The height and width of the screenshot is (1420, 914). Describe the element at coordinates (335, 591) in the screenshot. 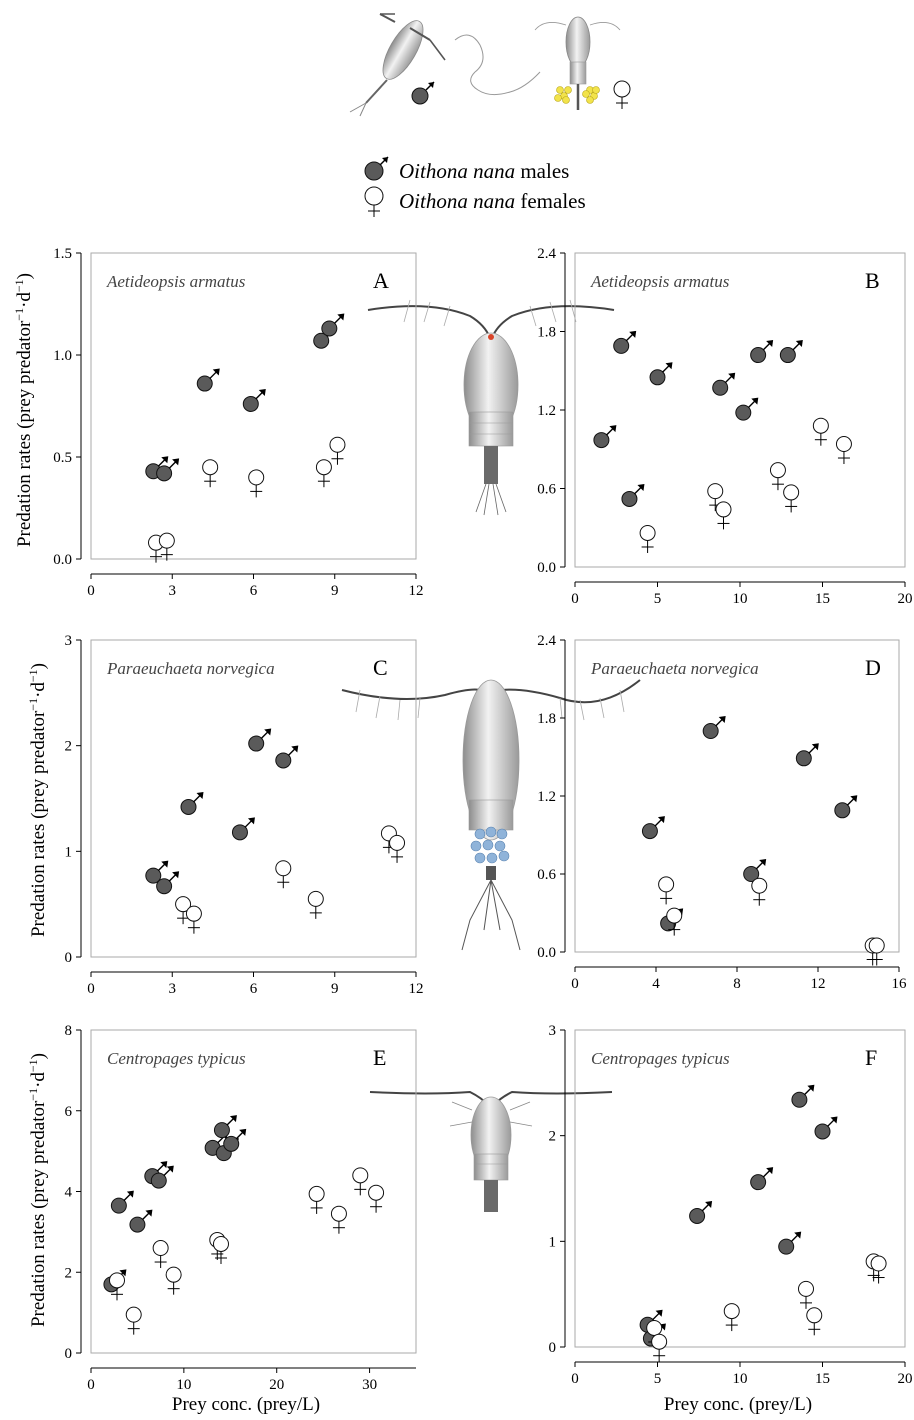

I see `x-tick-label: 9` at that location.